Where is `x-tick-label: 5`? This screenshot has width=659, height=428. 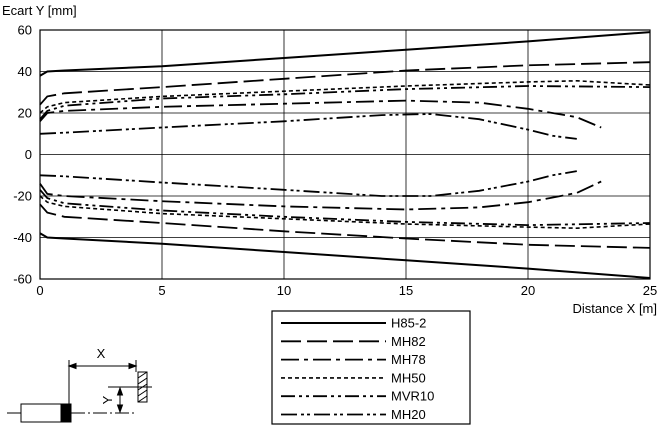 x-tick-label: 5 is located at coordinates (161, 290).